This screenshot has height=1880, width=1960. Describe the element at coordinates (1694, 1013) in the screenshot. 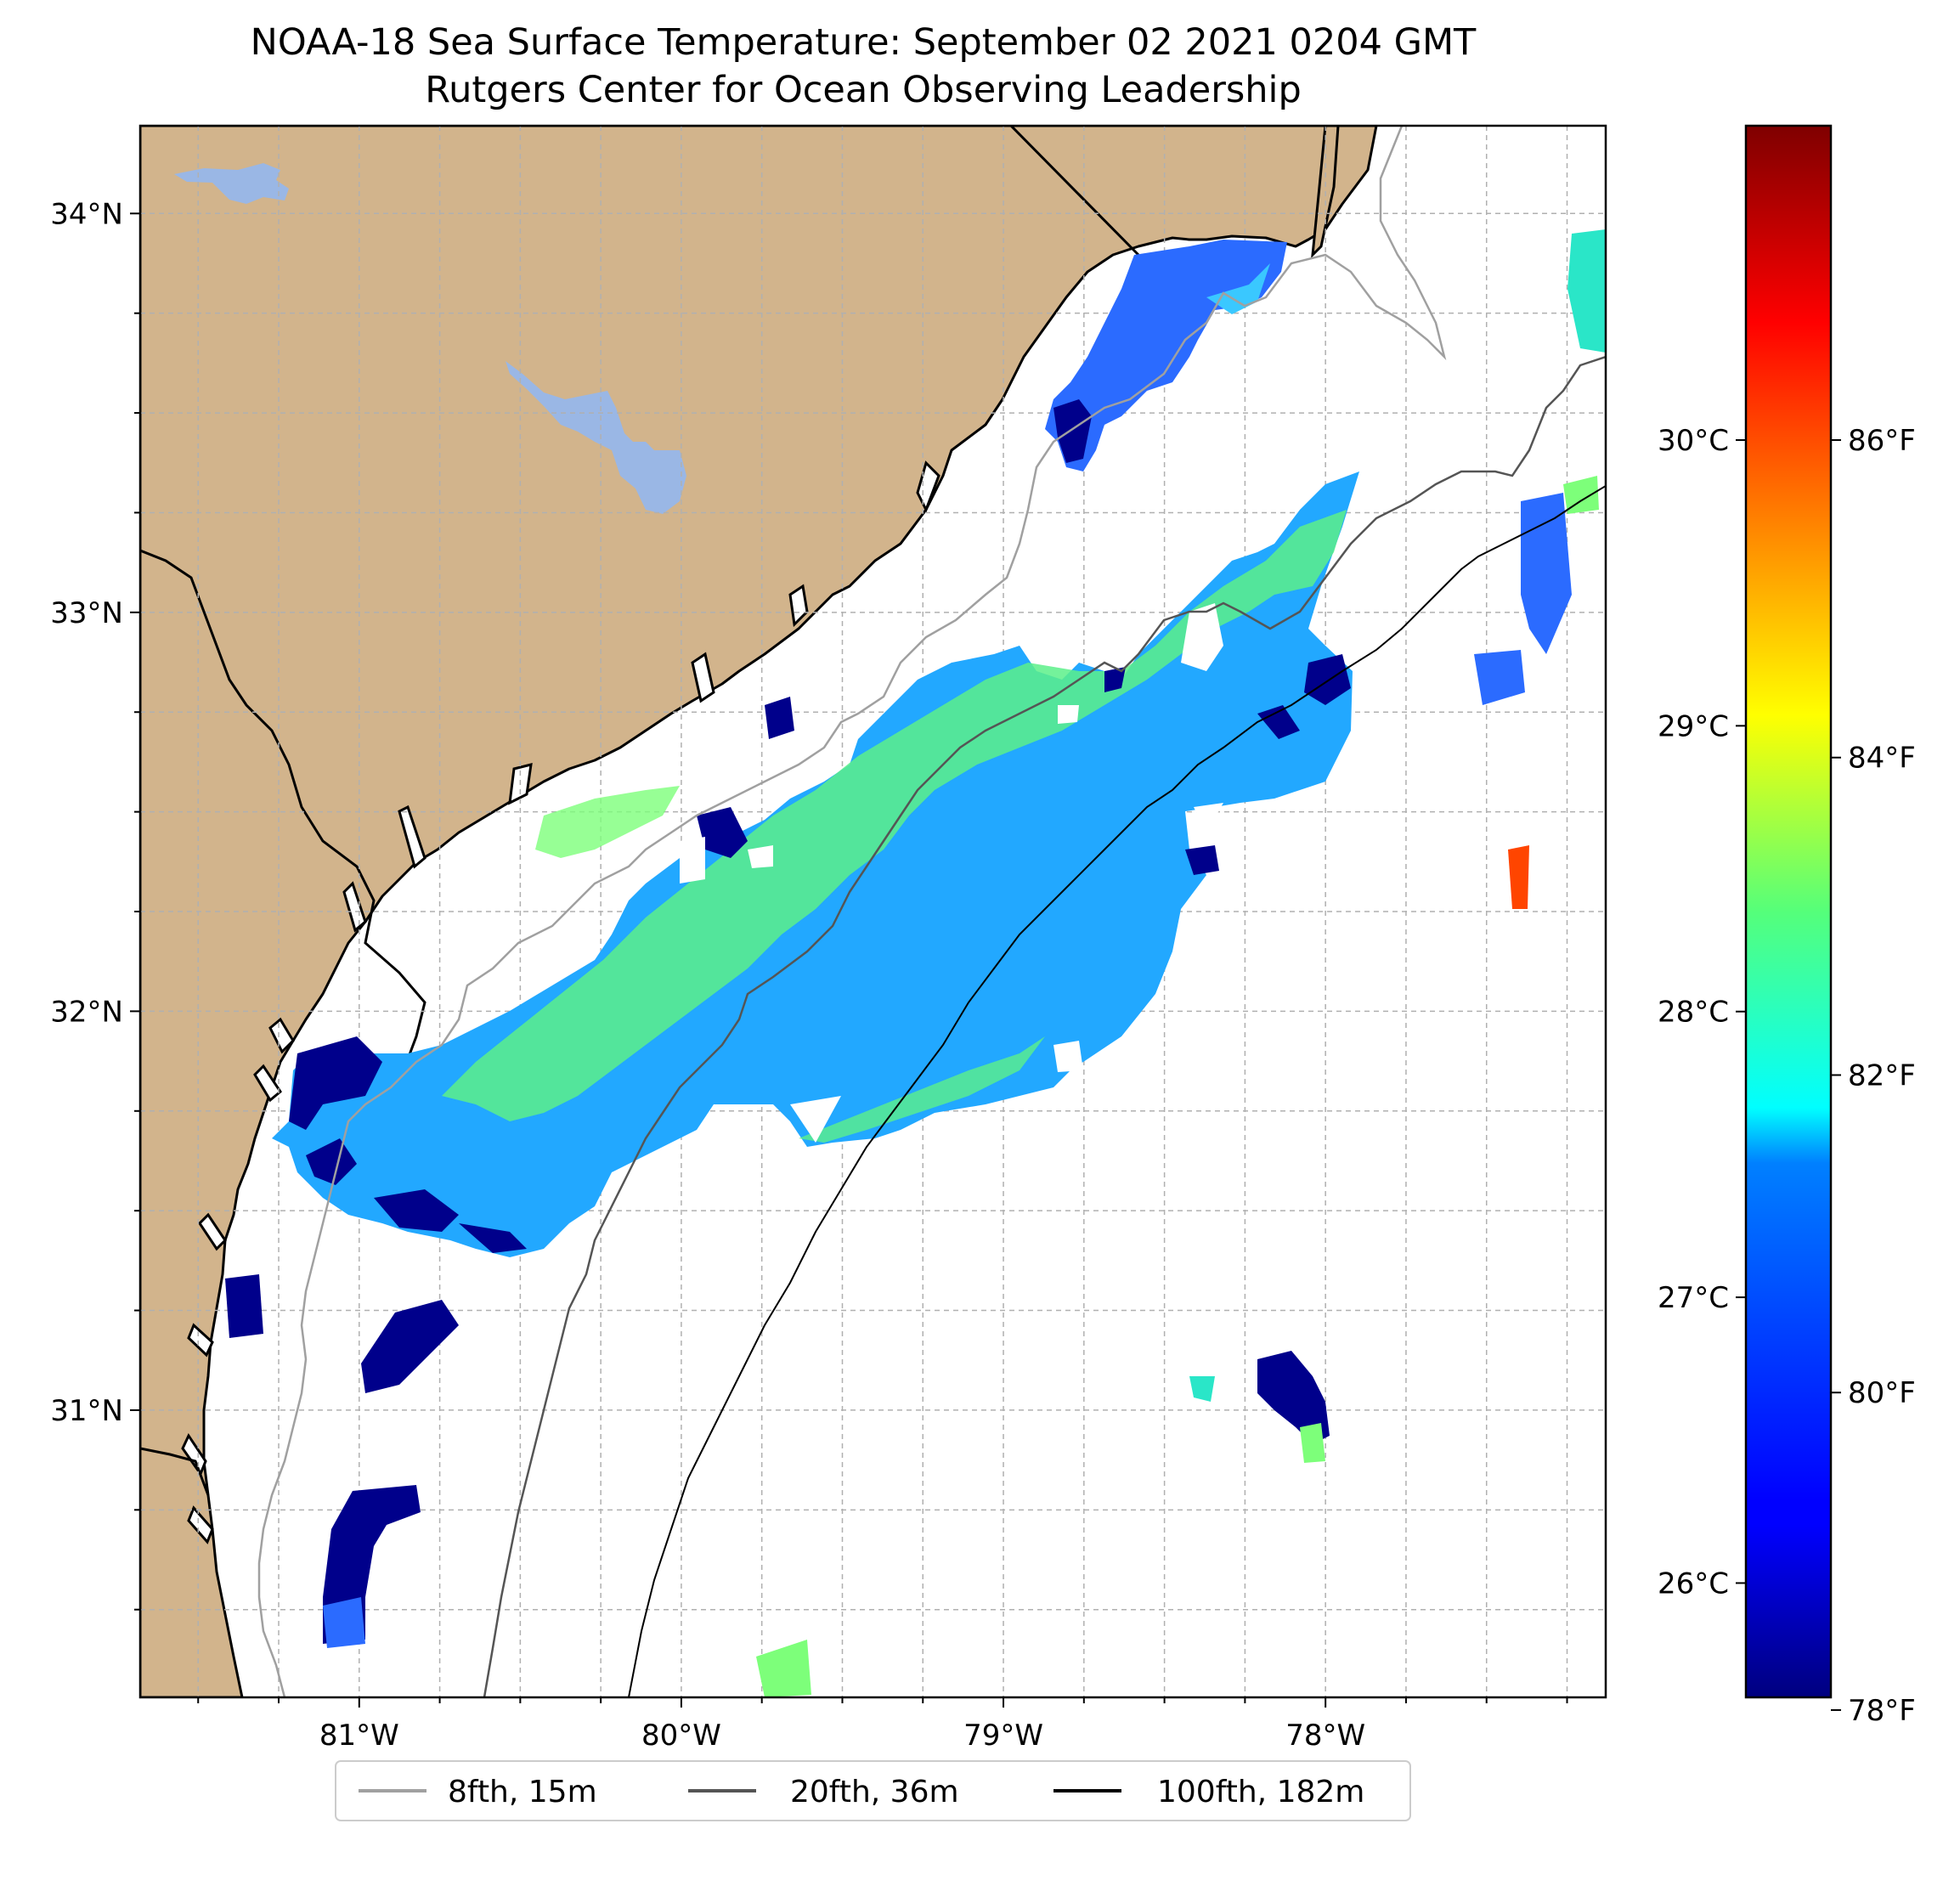

I see `colorbar-celsius-label: 28°C` at that location.